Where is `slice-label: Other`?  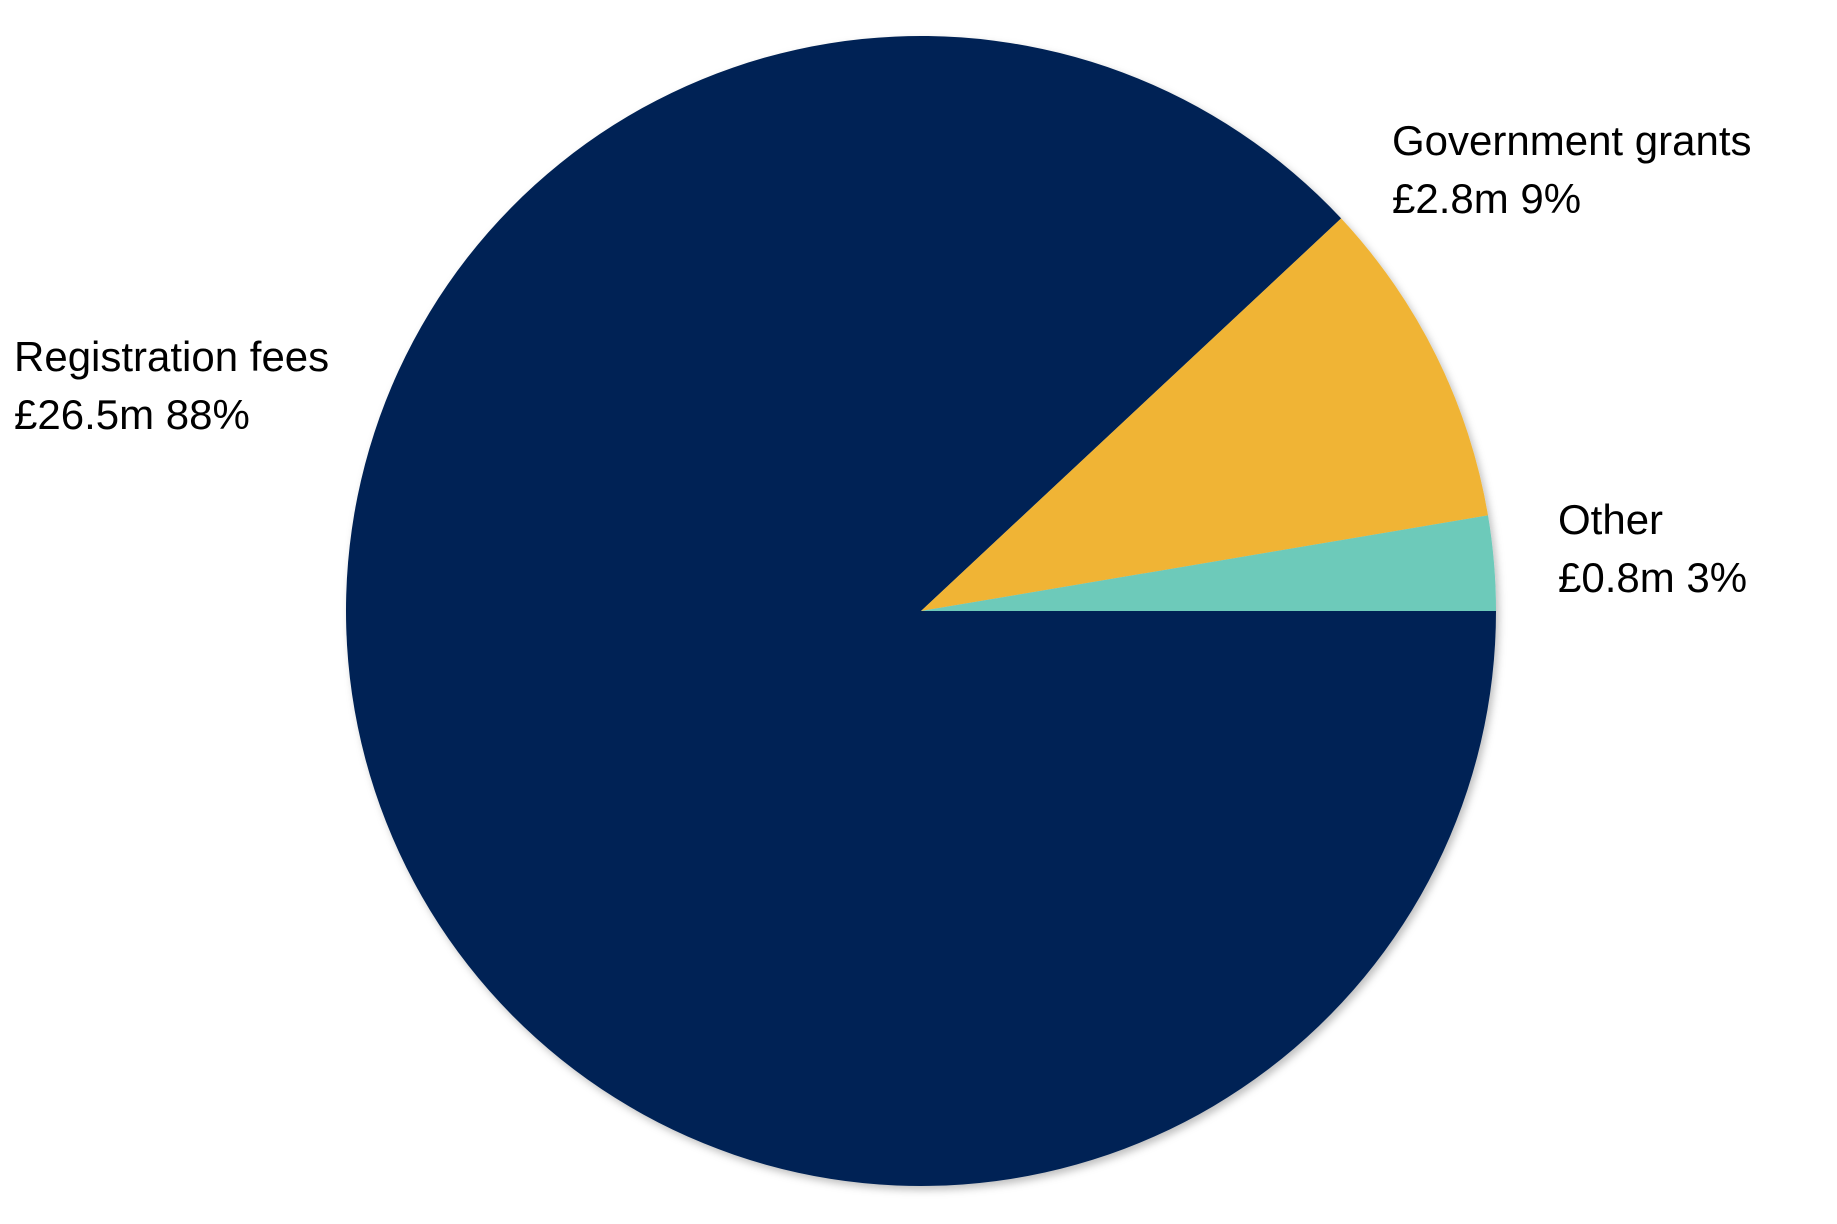
slice-label: Other is located at coordinates (1610, 519).